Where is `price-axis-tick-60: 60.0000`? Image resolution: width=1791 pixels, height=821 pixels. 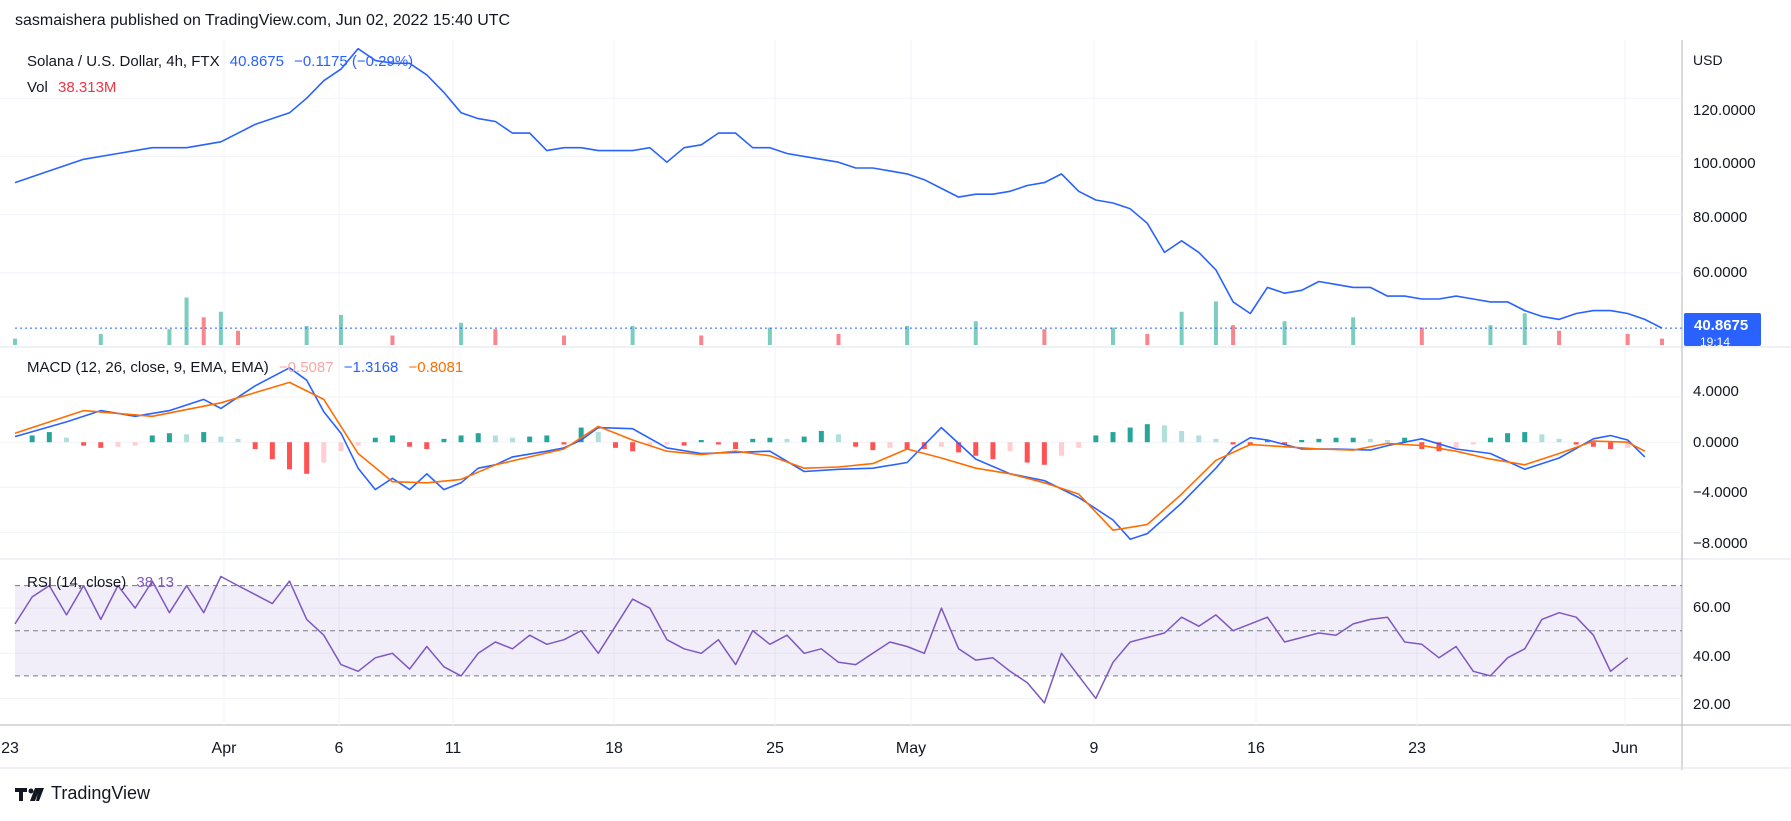 price-axis-tick-60: 60.0000 is located at coordinates (1720, 272).